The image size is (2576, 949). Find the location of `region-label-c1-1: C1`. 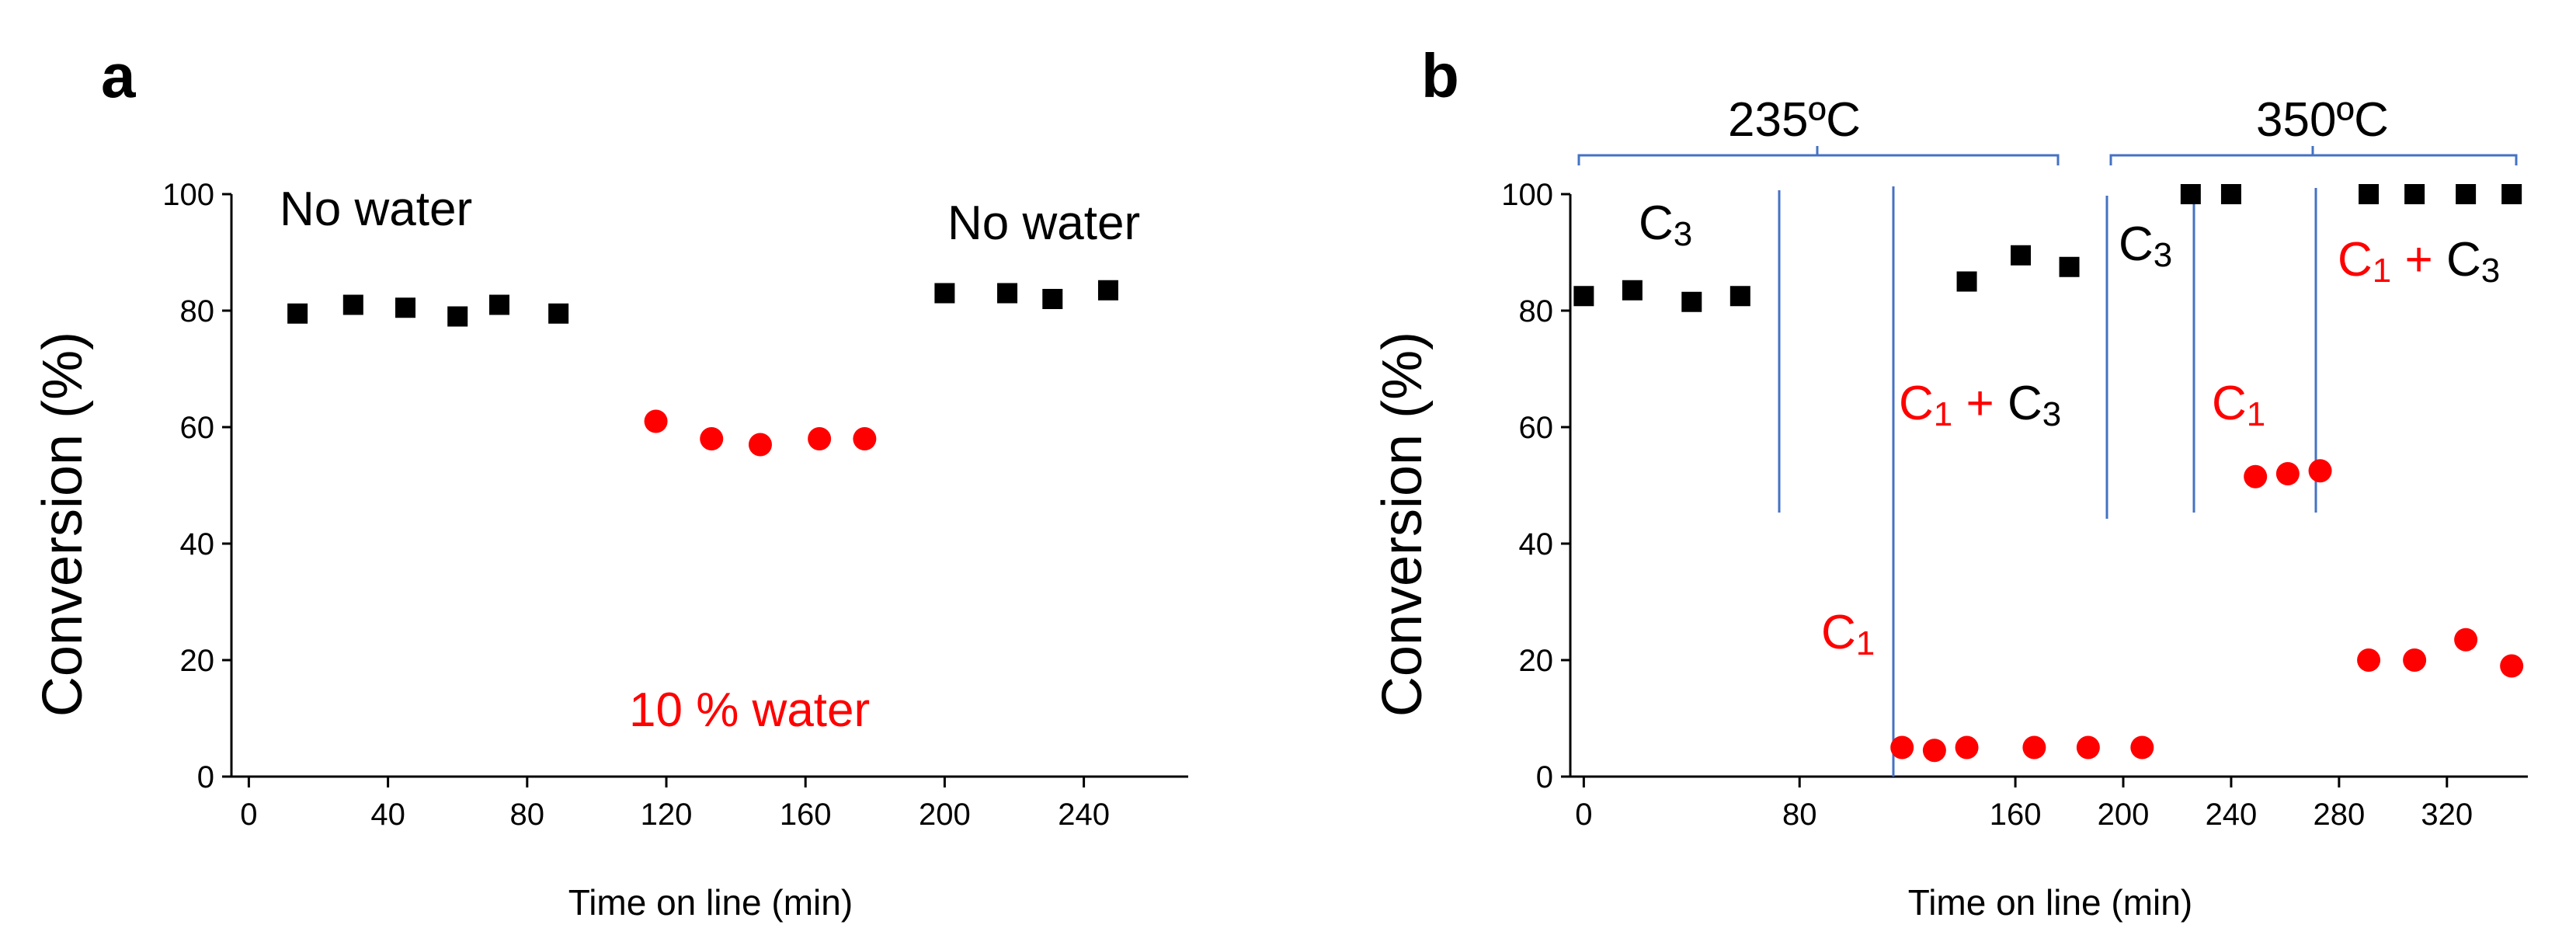

region-label-c1-1: C1 is located at coordinates (1848, 634).